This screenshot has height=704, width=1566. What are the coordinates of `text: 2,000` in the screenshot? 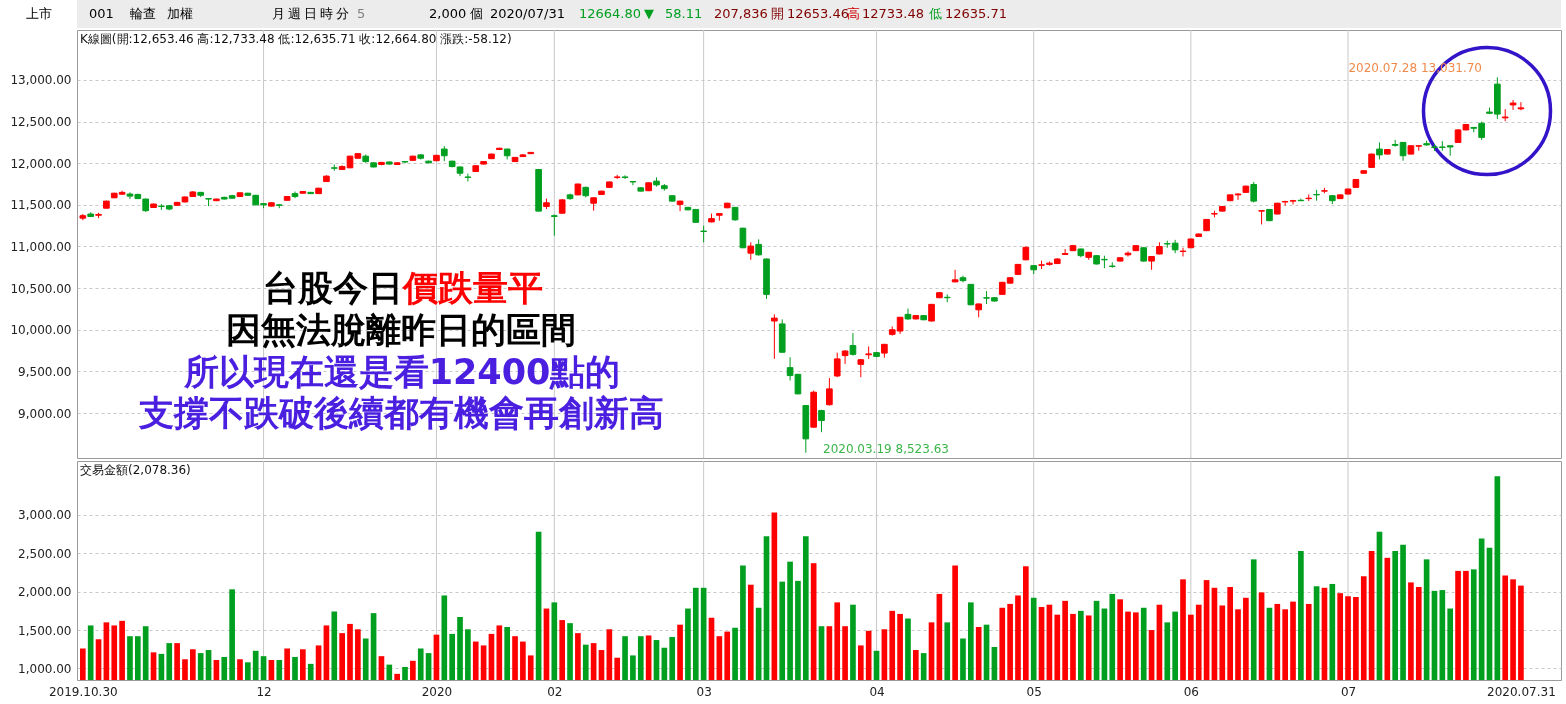 It's located at (448, 13).